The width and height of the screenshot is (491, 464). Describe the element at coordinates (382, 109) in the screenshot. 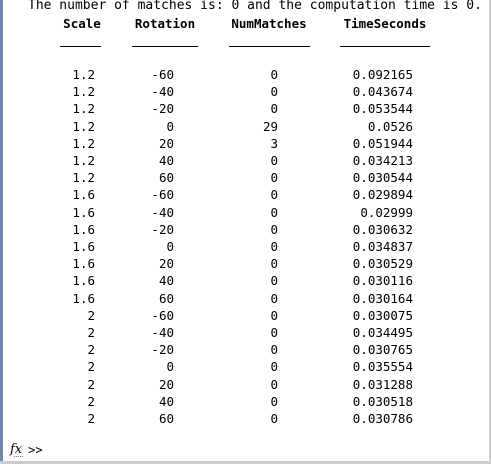

I see `table-cell-timeseconds: 0.053544` at that location.